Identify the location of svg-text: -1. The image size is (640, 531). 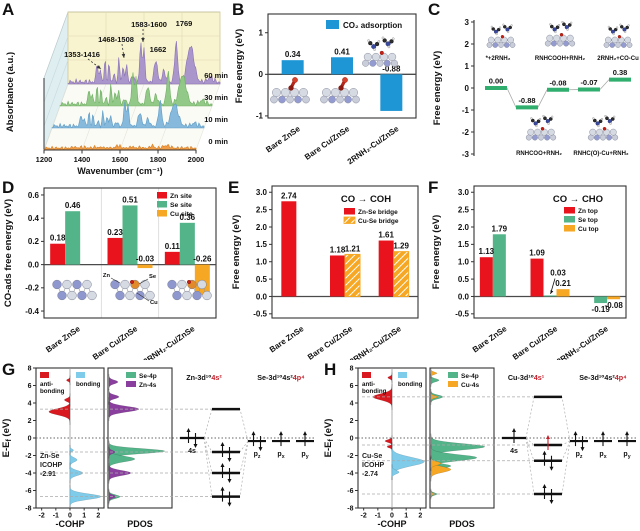
(466, 110).